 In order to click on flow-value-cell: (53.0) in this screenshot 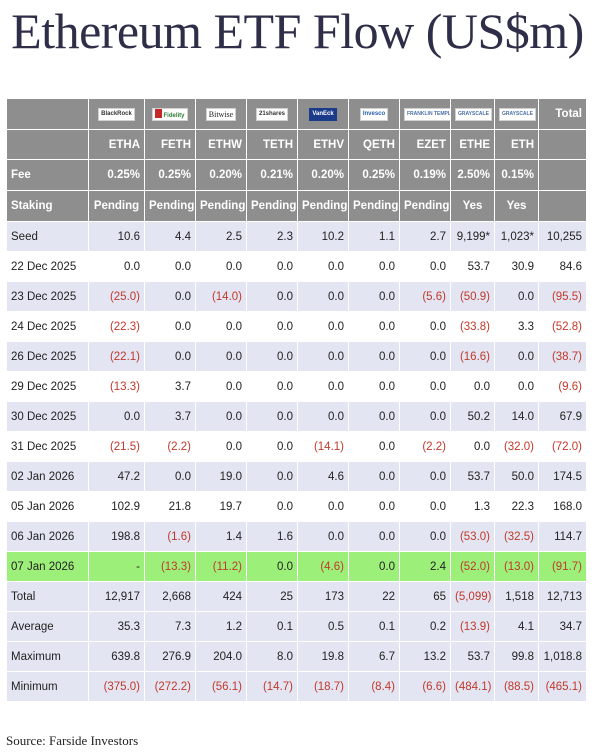, I will do `click(472, 536)`.